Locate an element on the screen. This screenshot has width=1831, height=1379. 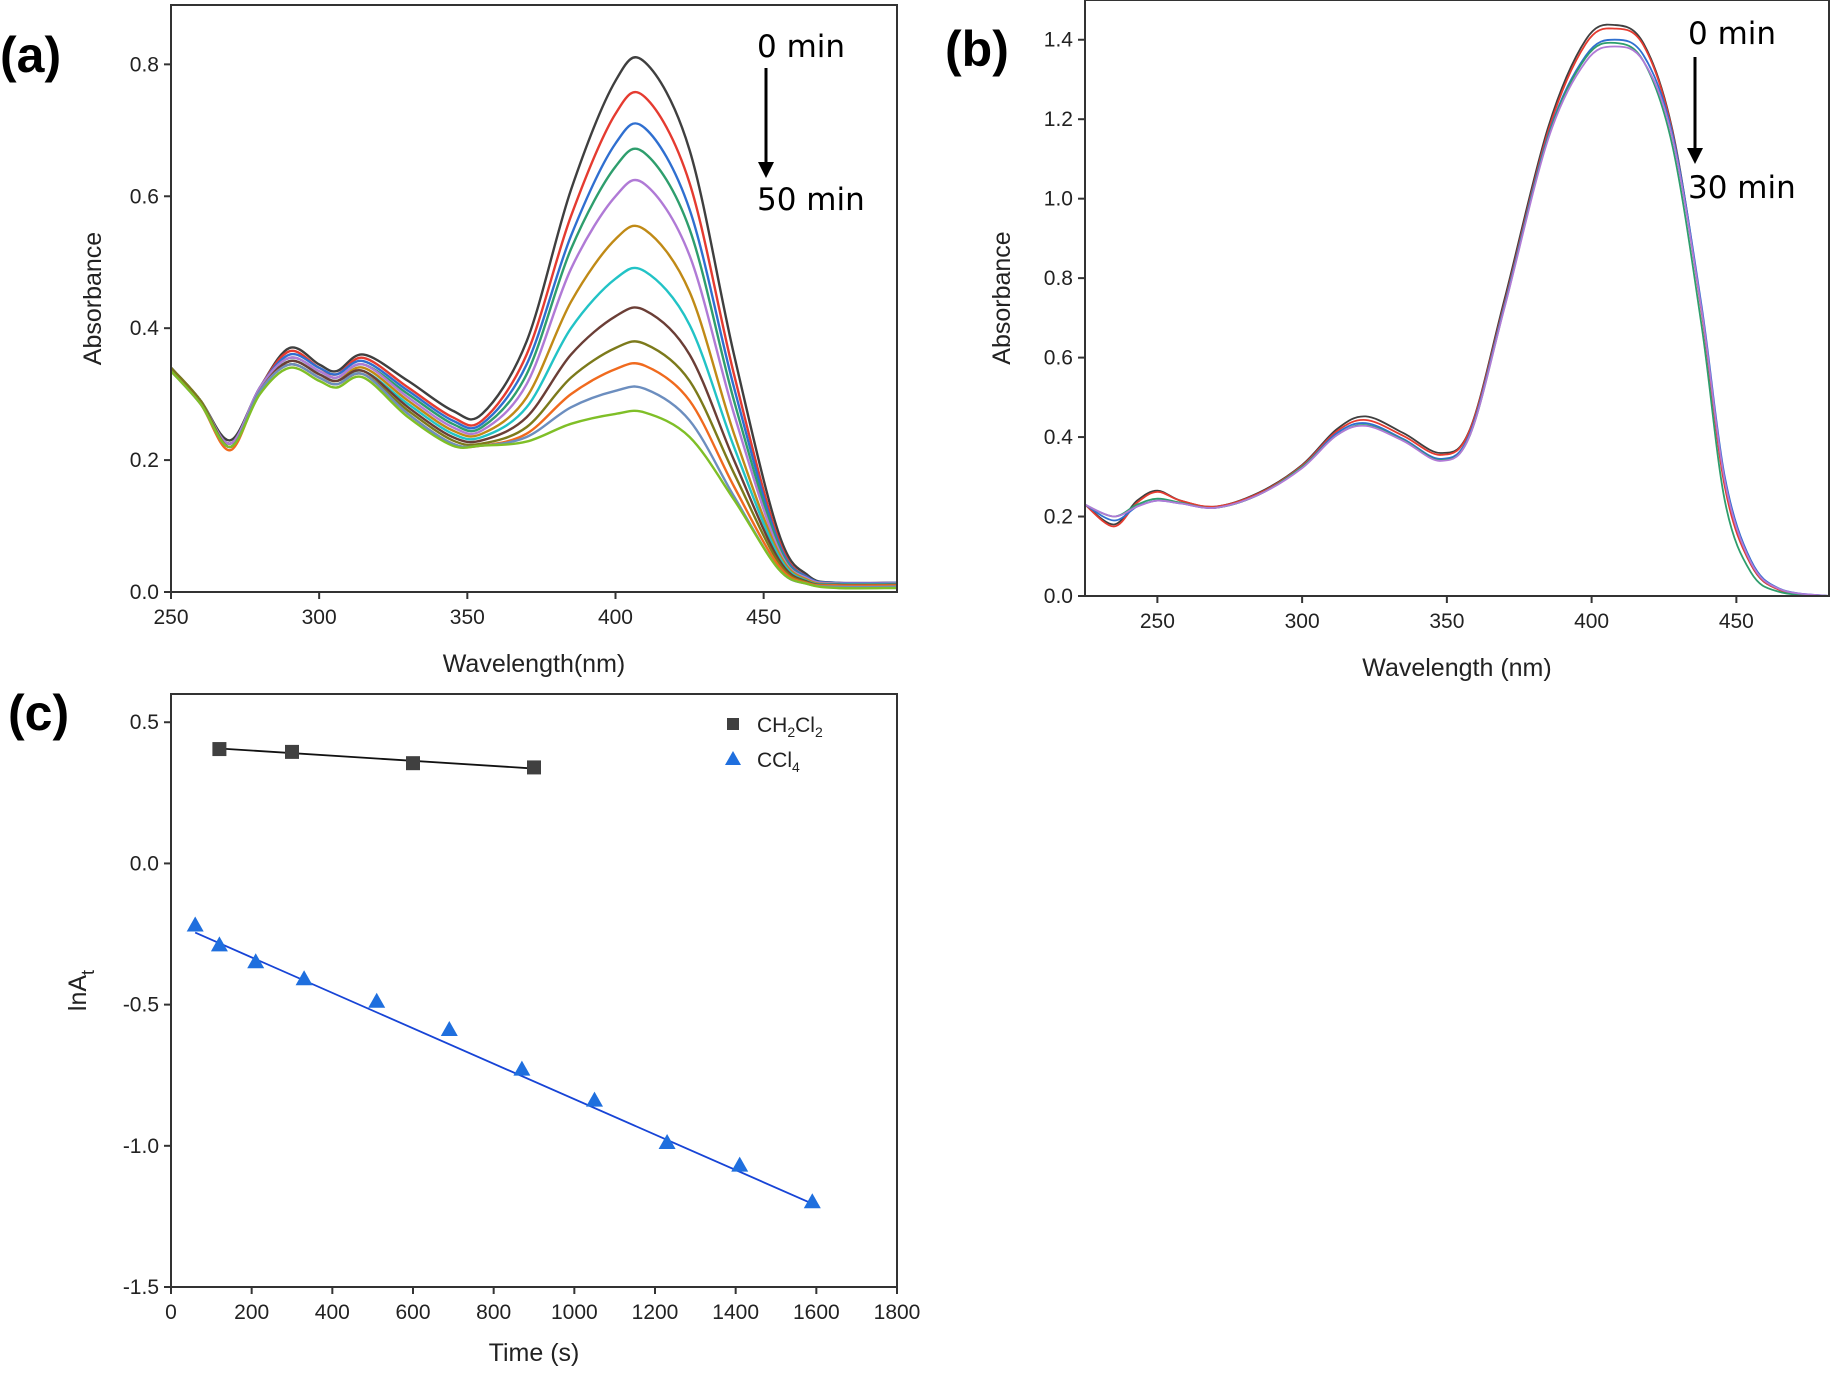
x-axis-title: Time (s) is located at coordinates (534, 1353).